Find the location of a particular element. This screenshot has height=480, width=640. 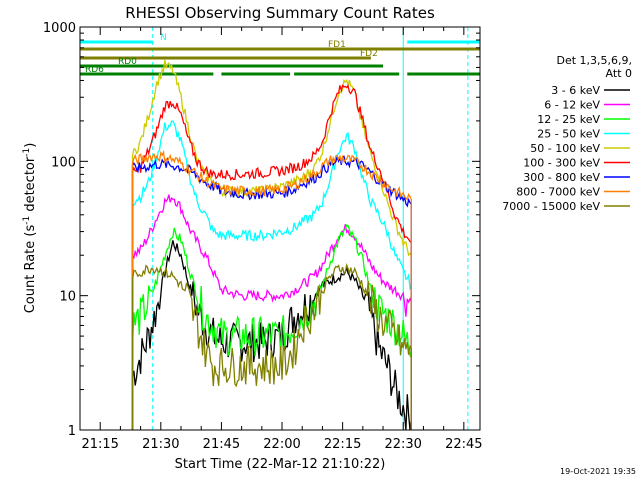

x-tick-label: 21:30 is located at coordinates (160, 444).